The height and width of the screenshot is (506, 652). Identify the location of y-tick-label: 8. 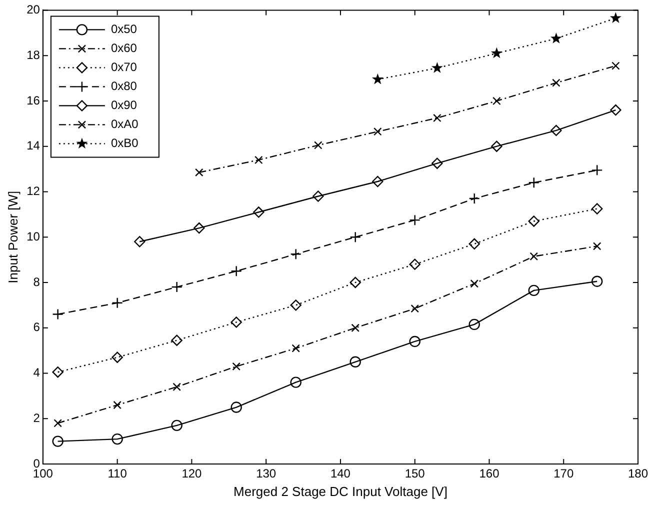
(36, 281).